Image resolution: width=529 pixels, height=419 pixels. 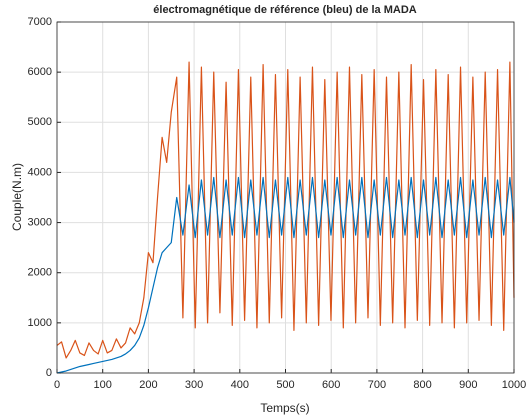 What do you see at coordinates (49, 373) in the screenshot?
I see `y-tick-label: 0` at bounding box center [49, 373].